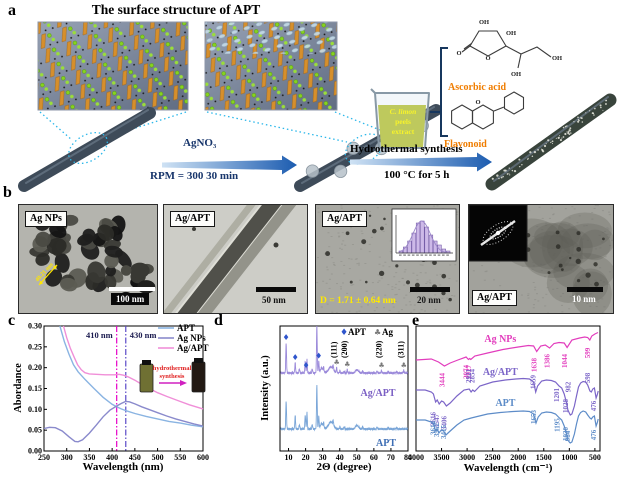  I want to click on svg-text: 350, so click(89, 457).